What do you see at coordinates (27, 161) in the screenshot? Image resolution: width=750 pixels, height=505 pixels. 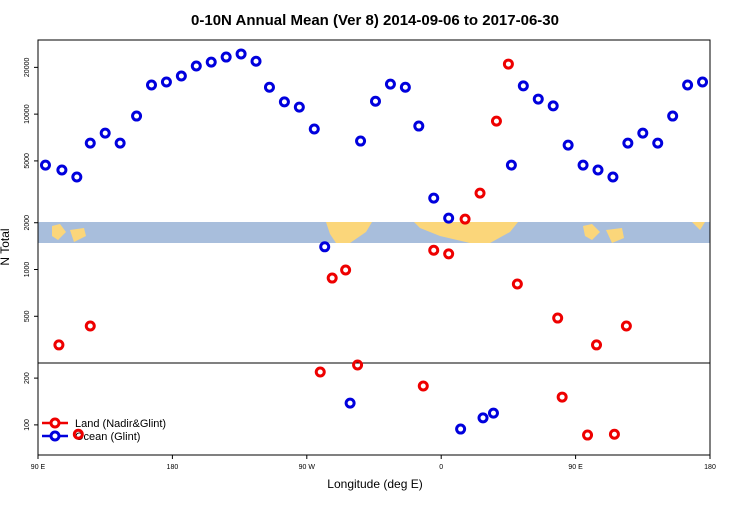 I see `y-tick-label: 5000` at bounding box center [27, 161].